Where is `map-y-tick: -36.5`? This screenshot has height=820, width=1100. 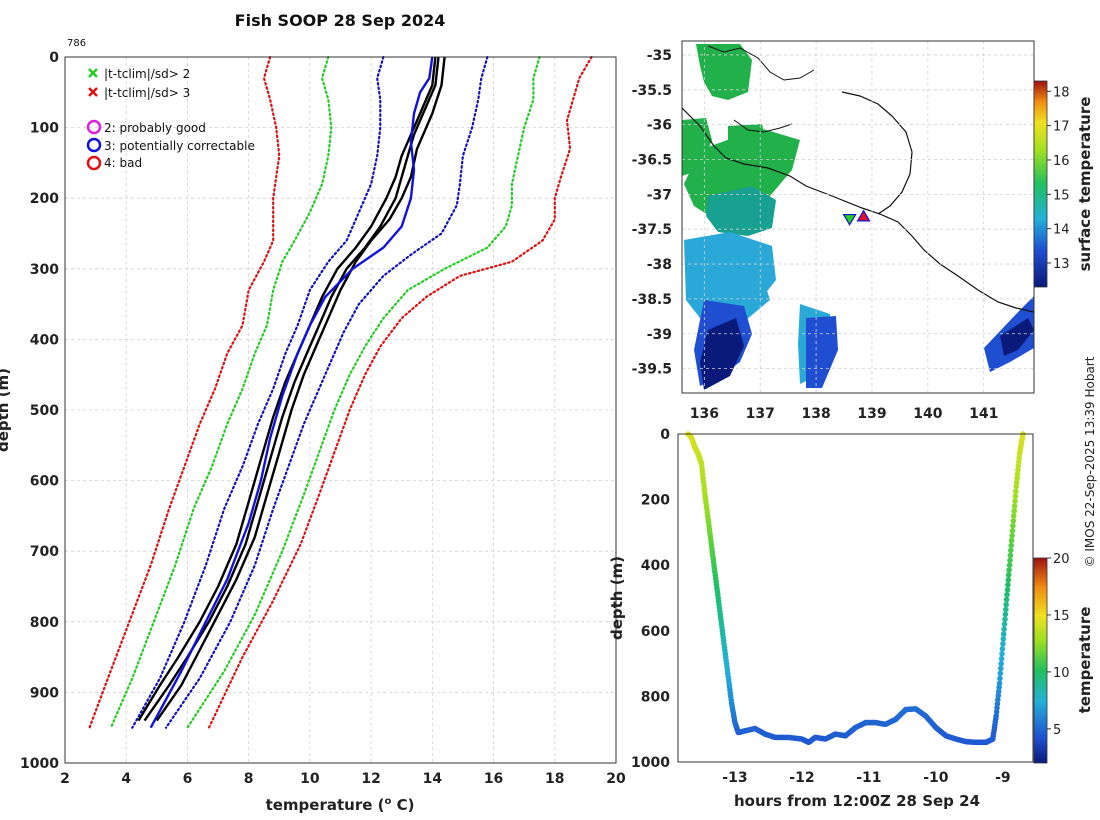
map-y-tick: -36.5 is located at coordinates (652, 160).